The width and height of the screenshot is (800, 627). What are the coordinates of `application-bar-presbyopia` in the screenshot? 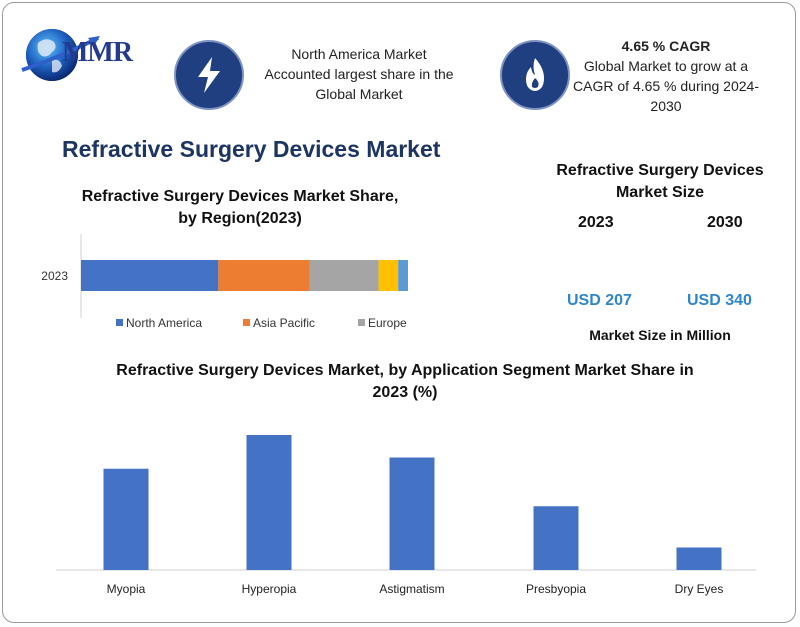 It's located at (556, 538).